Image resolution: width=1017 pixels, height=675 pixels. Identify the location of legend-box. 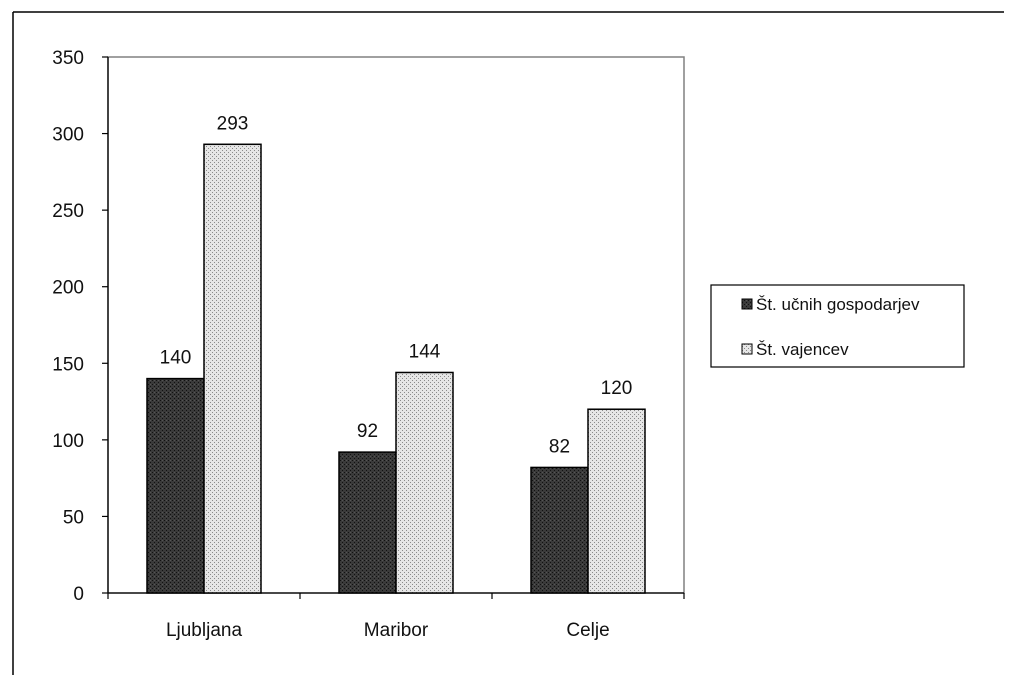
(837, 326).